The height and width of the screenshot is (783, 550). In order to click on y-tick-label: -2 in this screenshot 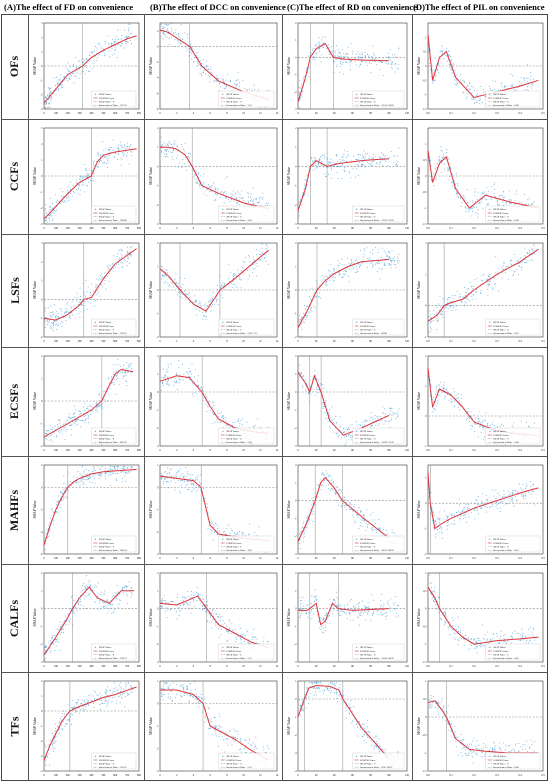, I will do `click(157, 62)`.